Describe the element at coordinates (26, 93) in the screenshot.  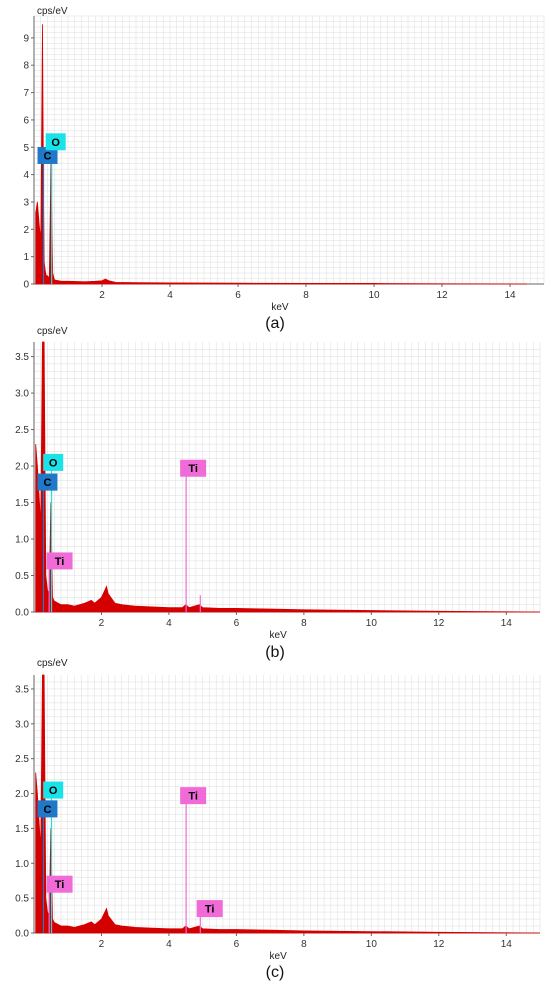
I see `y-tick-label: 7` at that location.